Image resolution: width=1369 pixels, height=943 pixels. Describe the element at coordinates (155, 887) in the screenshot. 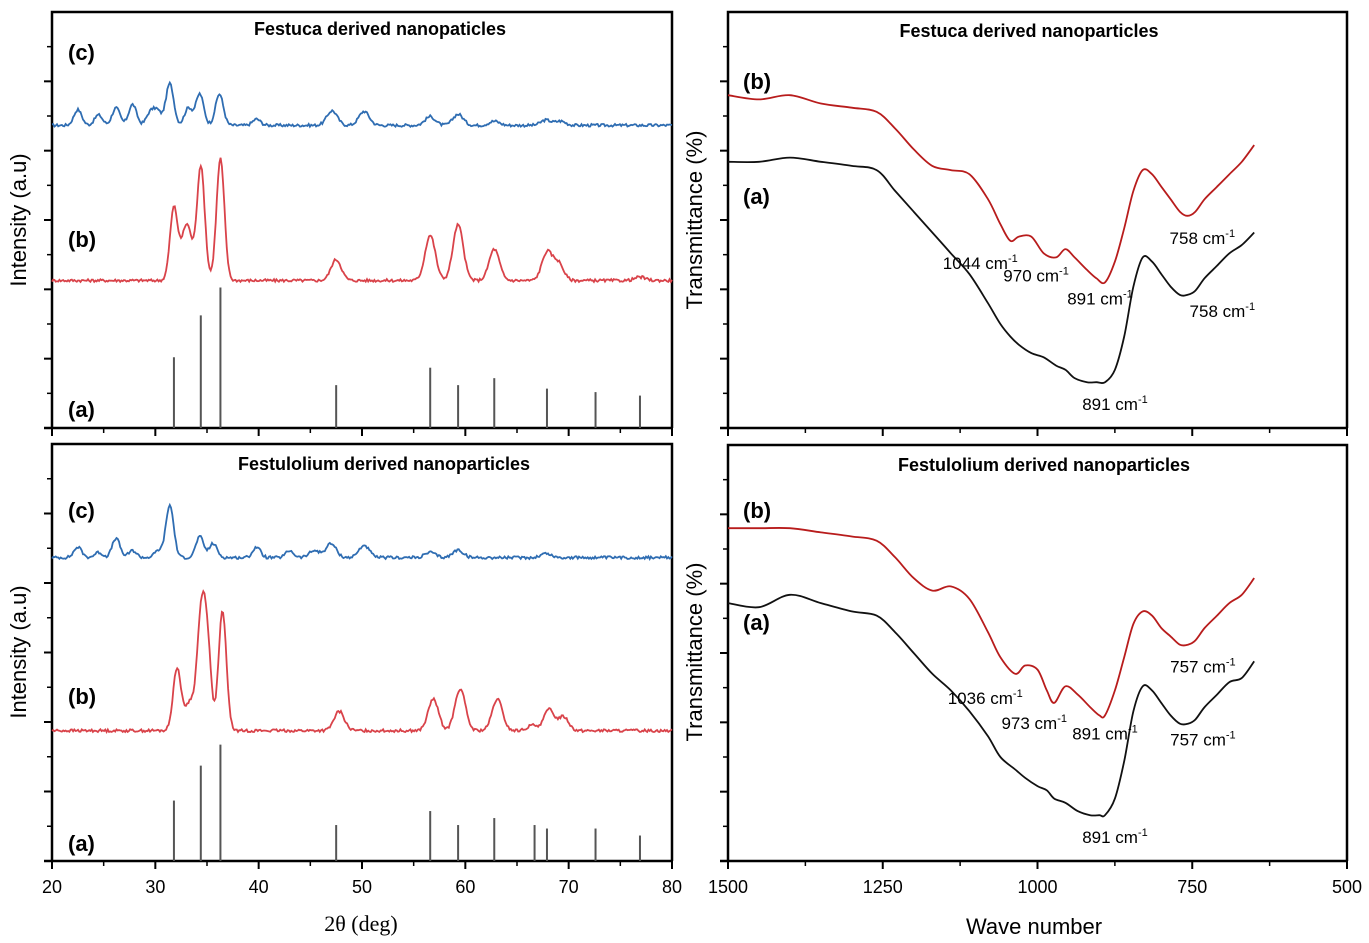

I see `x-tick-label: 30` at that location.